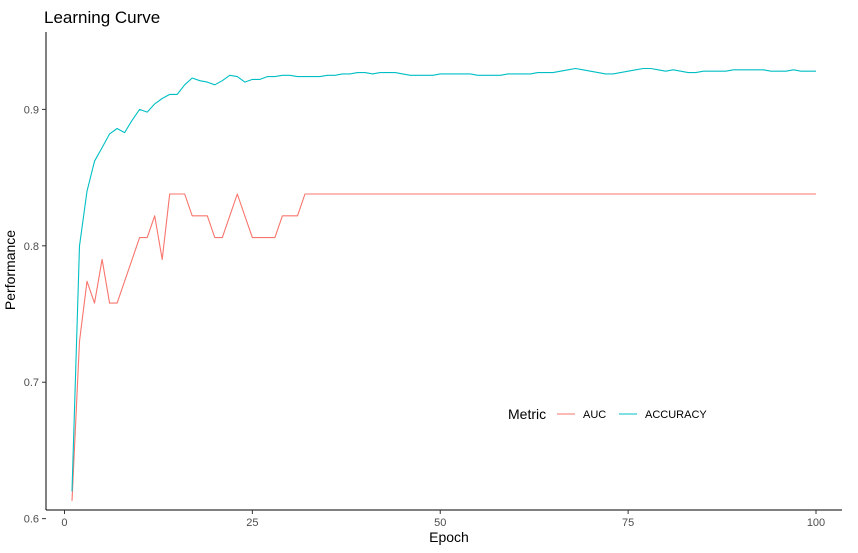  What do you see at coordinates (607, 414) in the screenshot?
I see `legend: Metric AUC ACCURACY` at bounding box center [607, 414].